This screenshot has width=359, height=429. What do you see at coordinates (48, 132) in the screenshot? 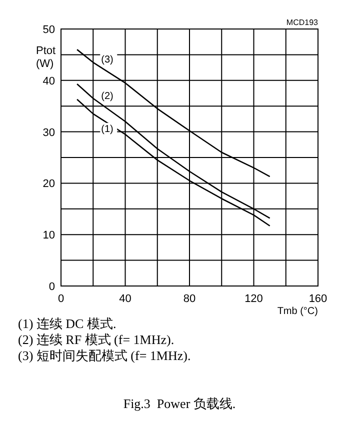
I see `y-tick-label: 30` at bounding box center [48, 132].